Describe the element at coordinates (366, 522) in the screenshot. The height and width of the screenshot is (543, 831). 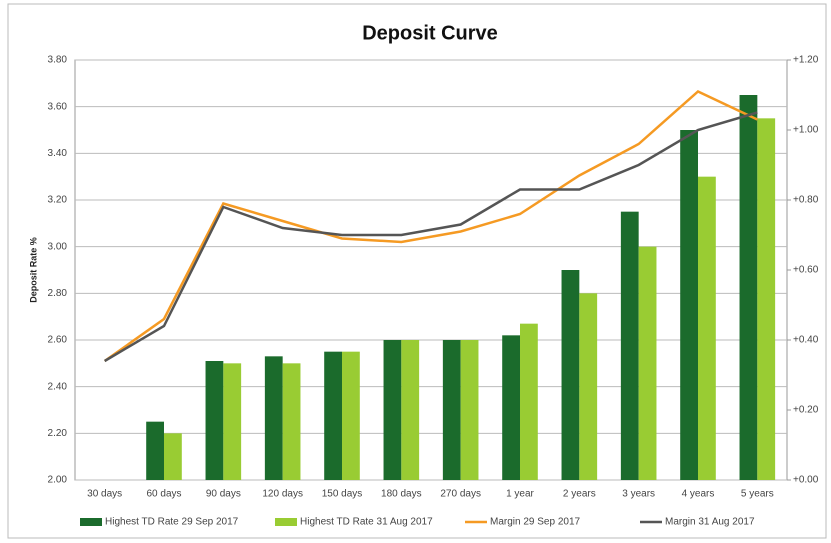
I see `legend-label: Highest TD Rate 31 Aug 2017` at that location.